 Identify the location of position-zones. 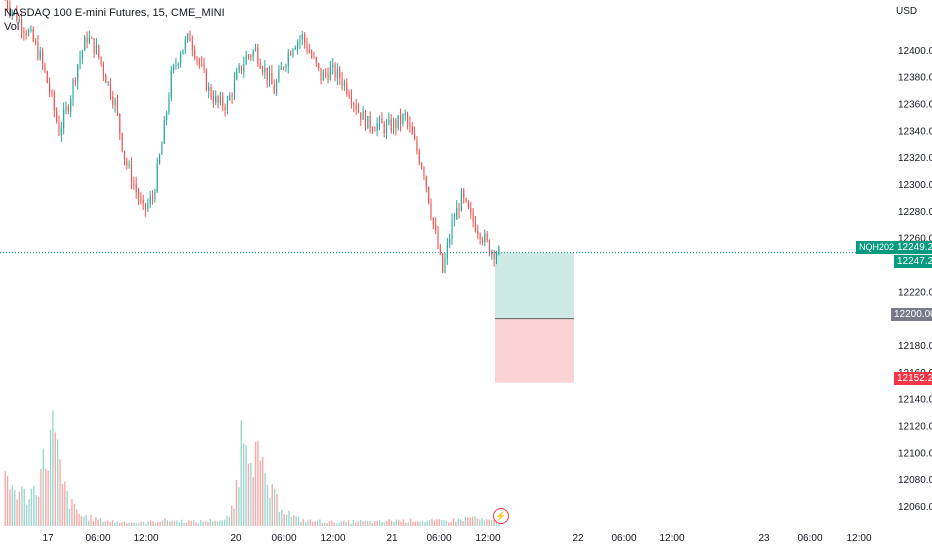
(534, 317).